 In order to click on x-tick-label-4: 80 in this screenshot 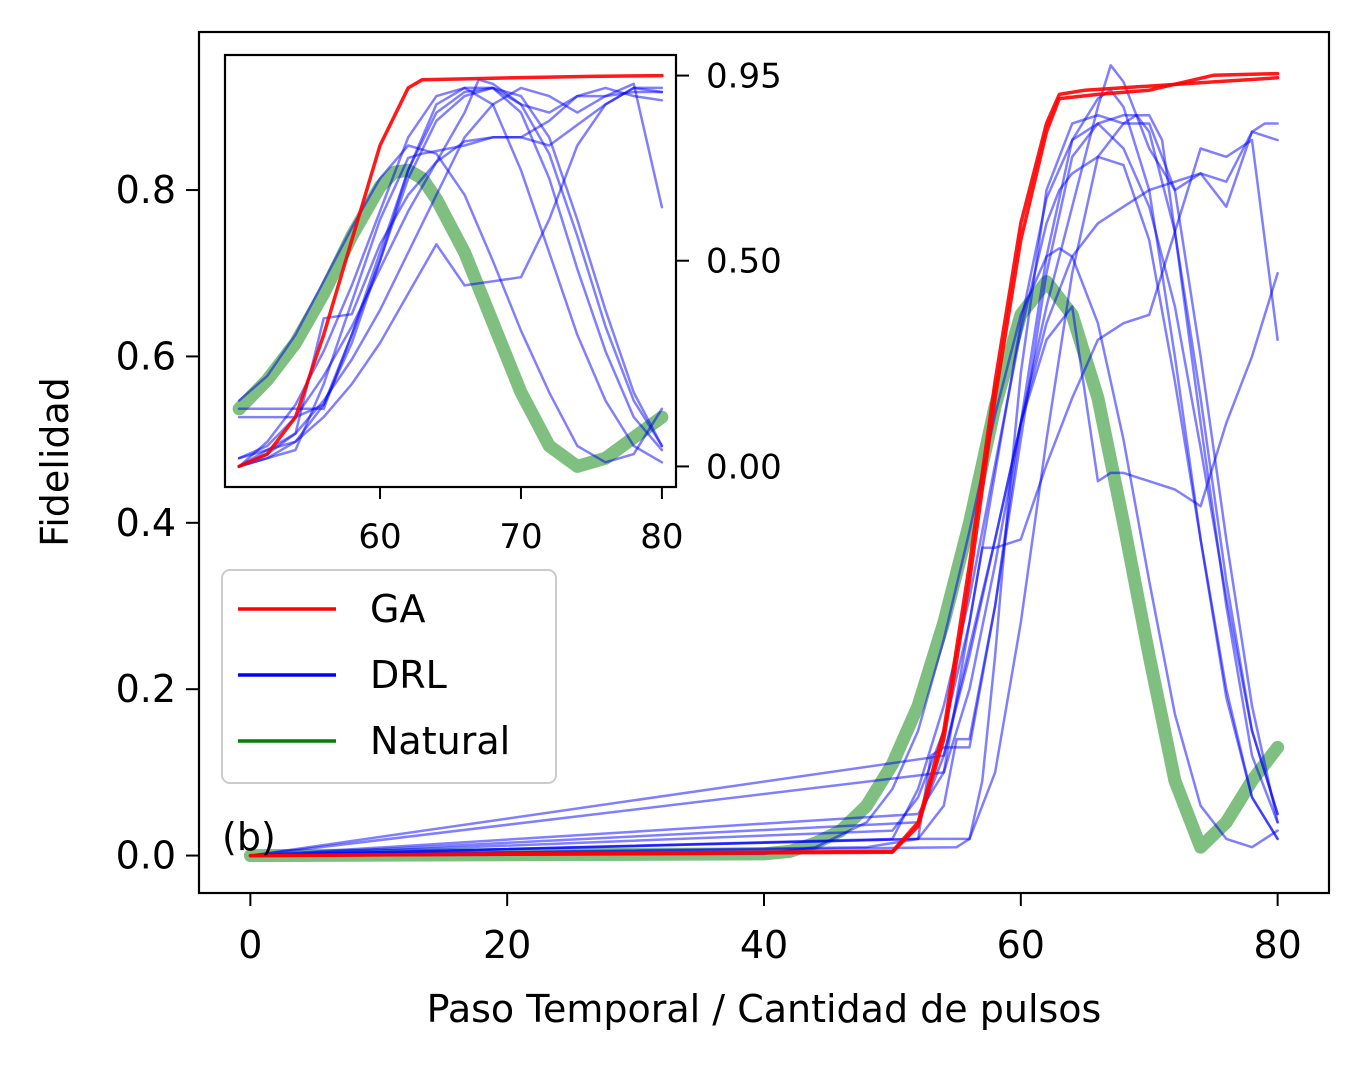, I will do `click(1277, 945)`.